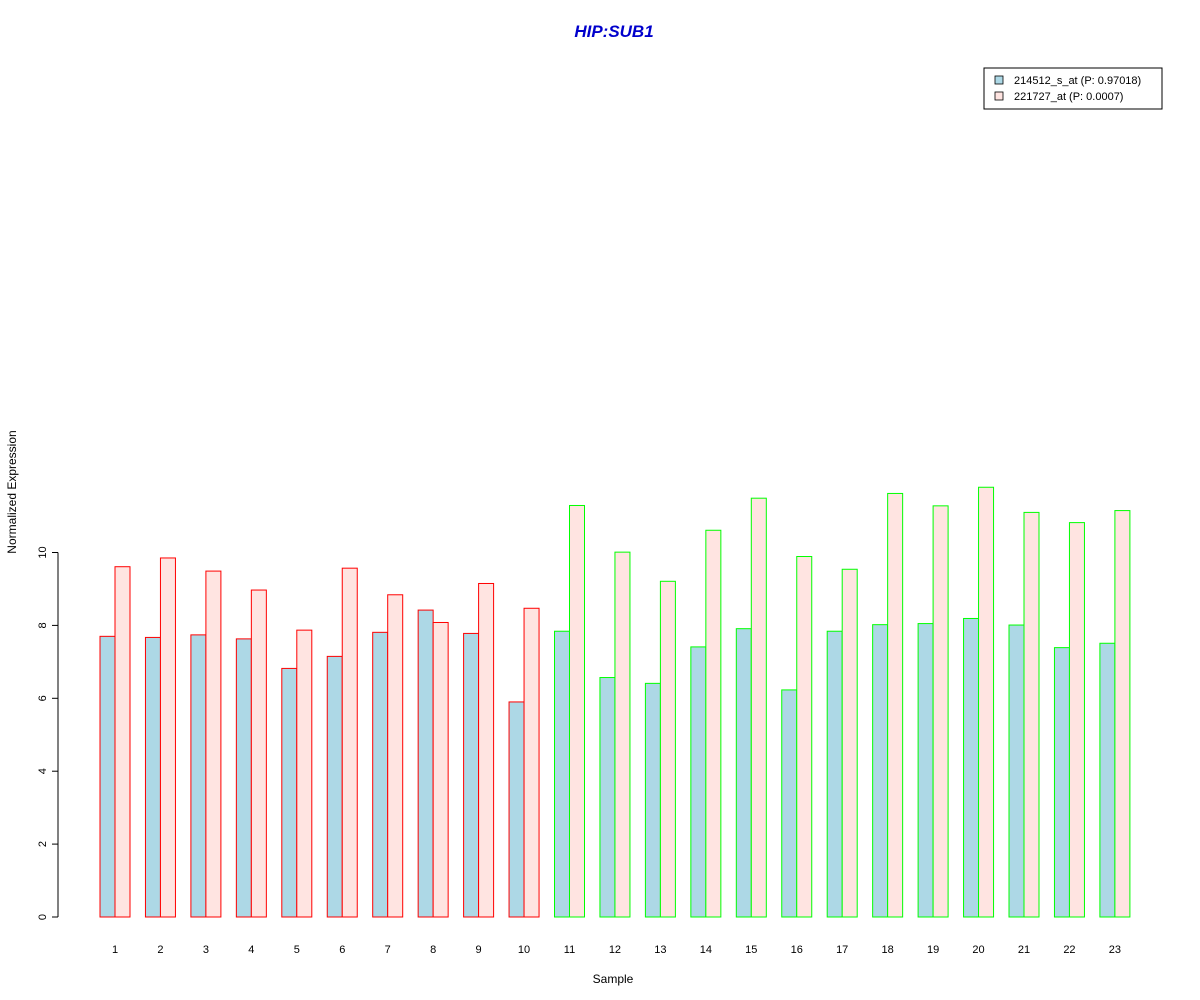 This screenshot has height=1000, width=1200. What do you see at coordinates (342, 950) in the screenshot?
I see `x-tick-label: 6` at bounding box center [342, 950].